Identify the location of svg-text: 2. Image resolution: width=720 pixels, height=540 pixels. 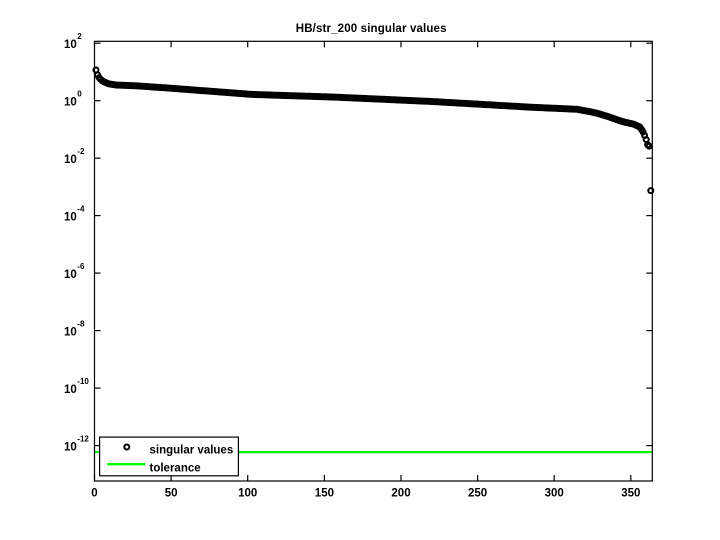
(79, 36).